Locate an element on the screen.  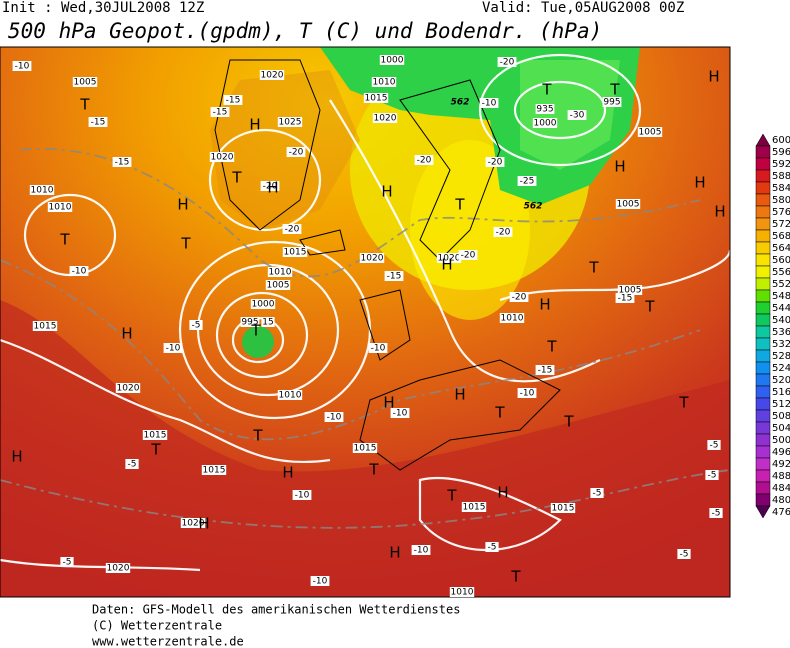
footer-copyright: (C) Wetterzentrale is located at coordinates (157, 626).